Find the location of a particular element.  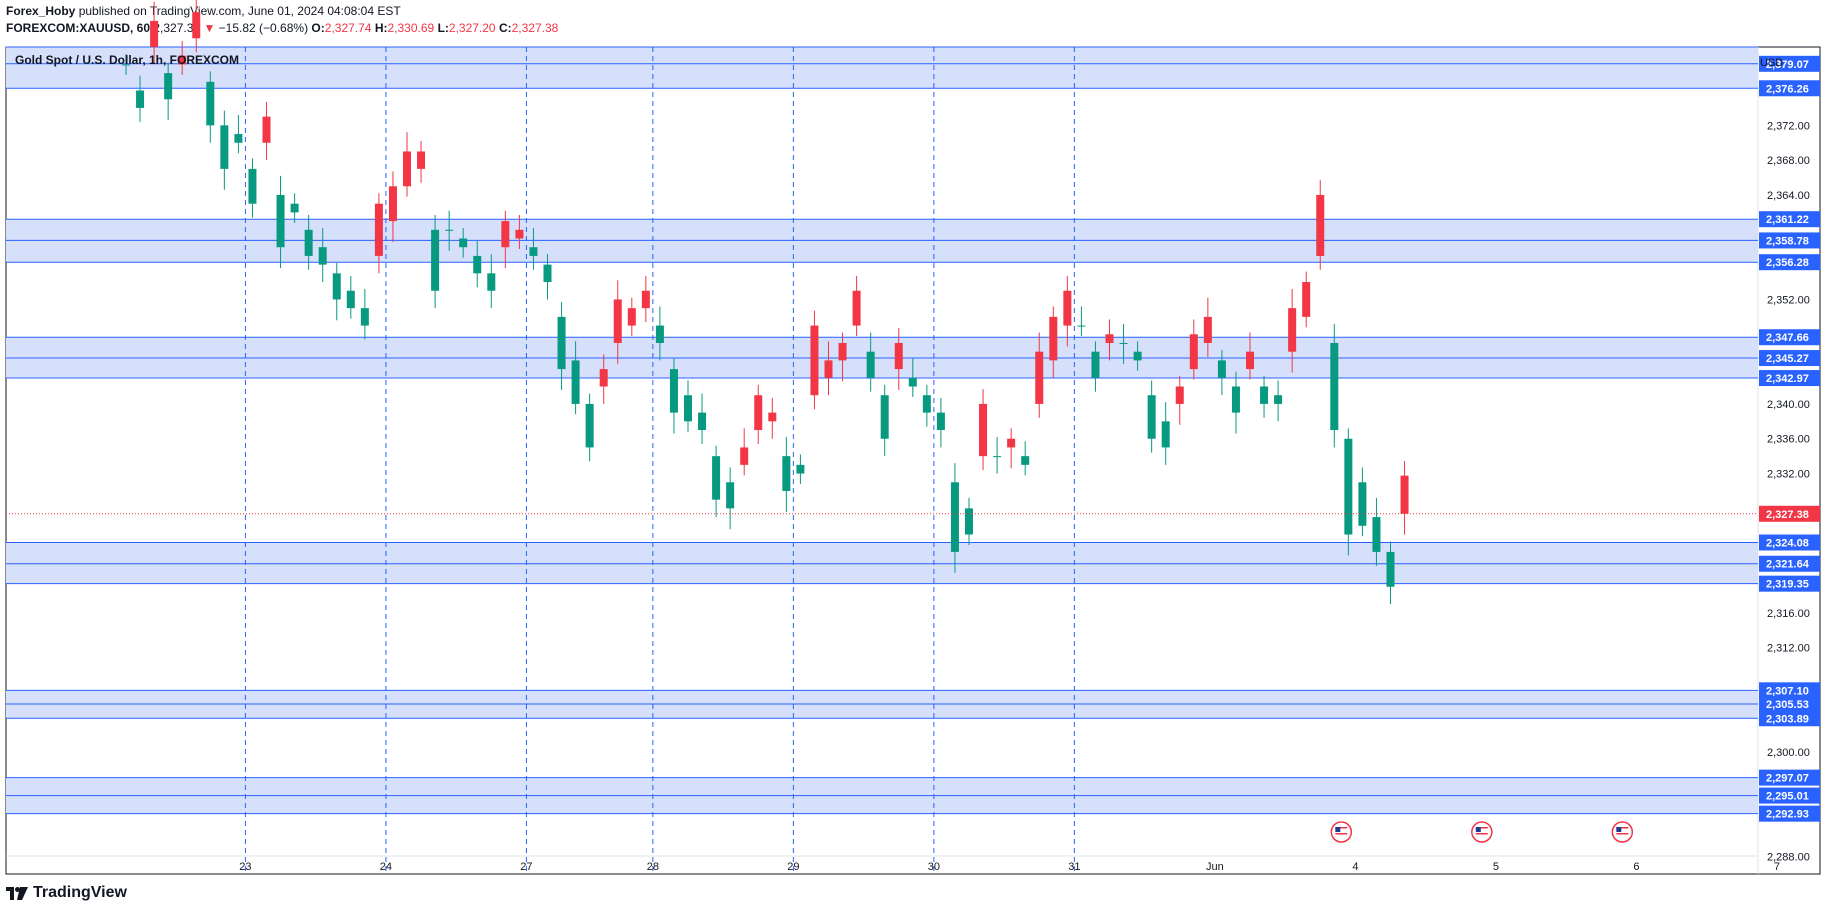

tradingview-footer: TradingView is located at coordinates (66, 893).